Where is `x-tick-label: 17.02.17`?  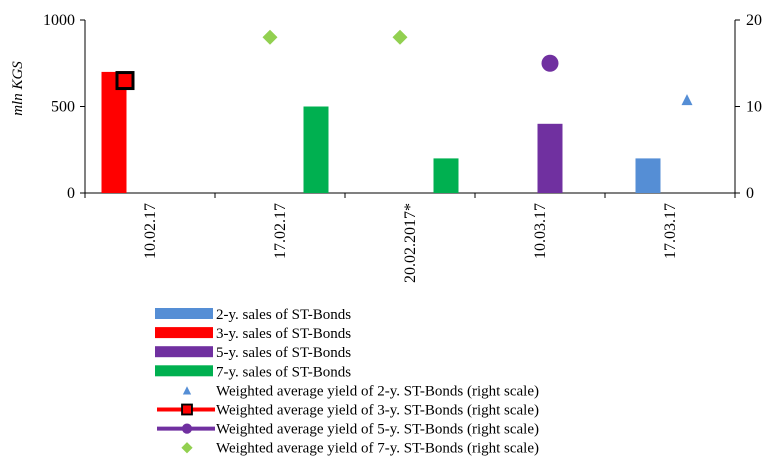 x-tick-label: 17.02.17 is located at coordinates (280, 231).